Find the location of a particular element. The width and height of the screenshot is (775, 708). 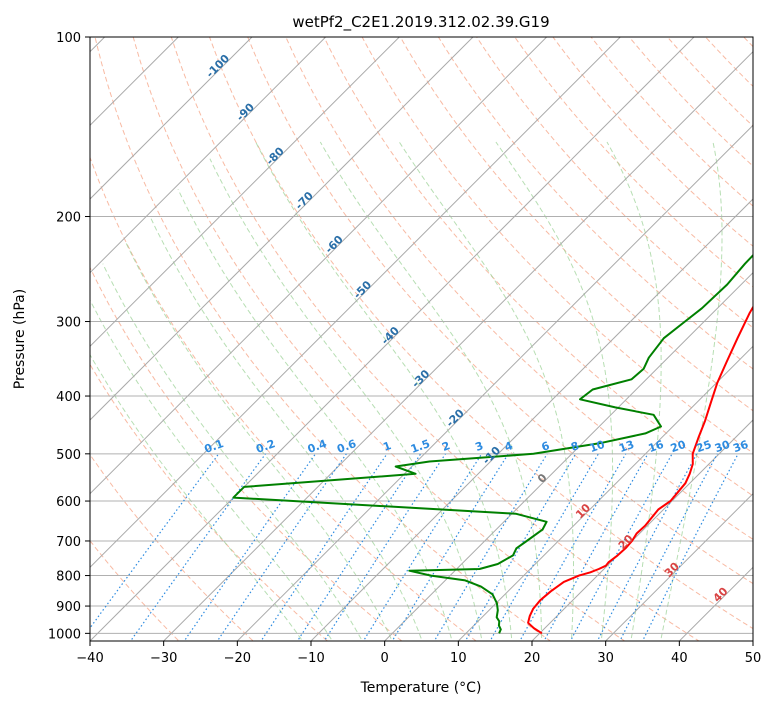

mixing-ratio-label: 30 is located at coordinates (722, 447).